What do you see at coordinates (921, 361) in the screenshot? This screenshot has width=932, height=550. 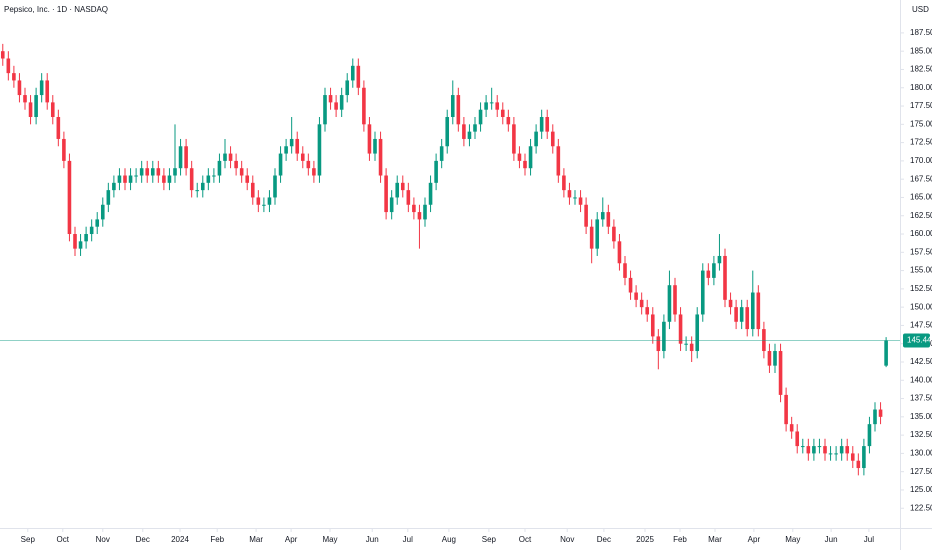 I see `y-tick-label: 142.50` at bounding box center [921, 361].